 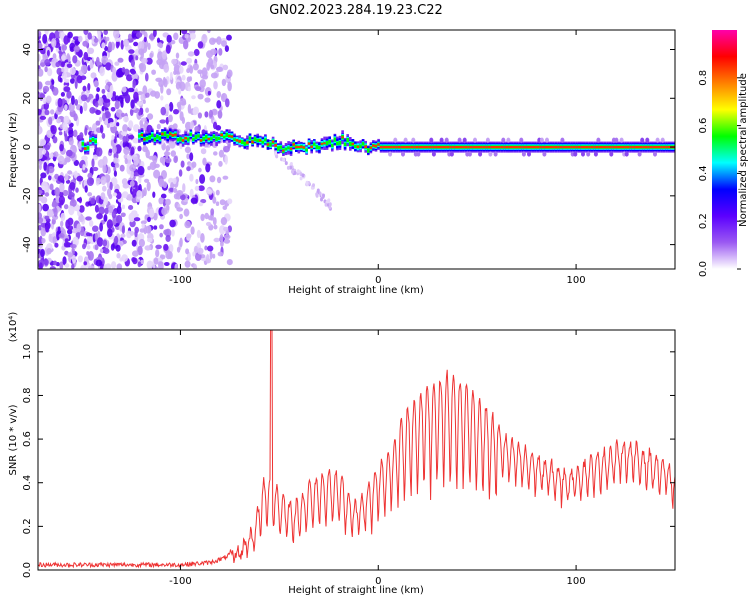 What do you see at coordinates (743, 150) in the screenshot?
I see `colorbar-label: Normalized spectral amplitude` at bounding box center [743, 150].